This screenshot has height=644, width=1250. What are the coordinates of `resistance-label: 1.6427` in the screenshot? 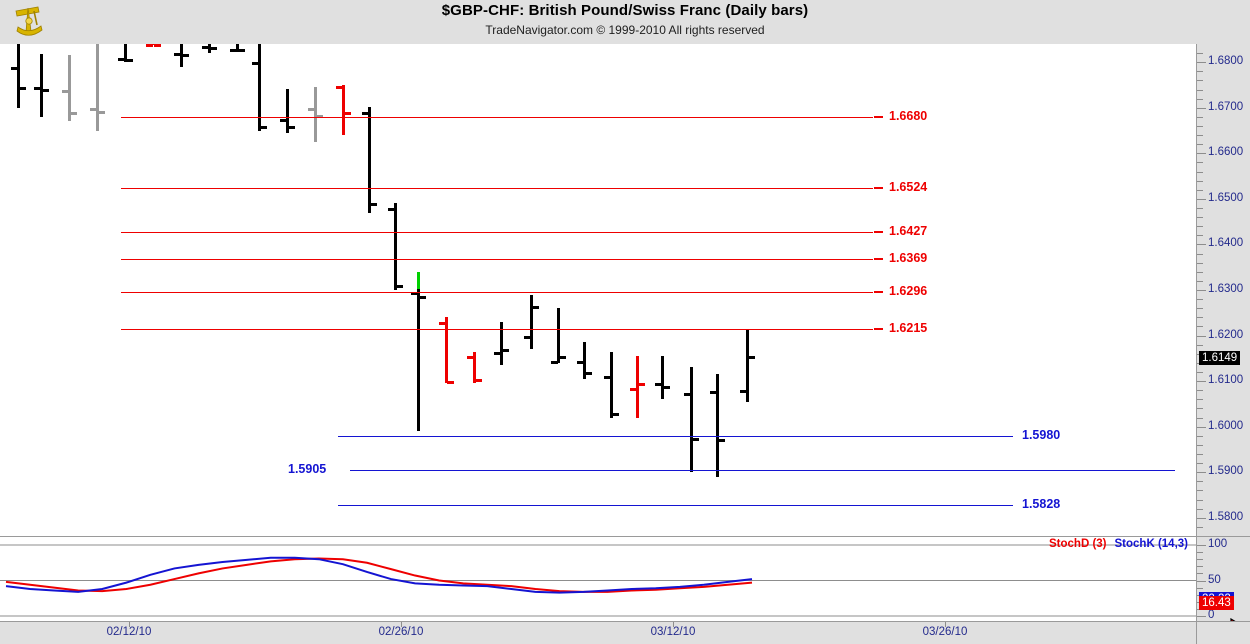 It's located at (908, 231).